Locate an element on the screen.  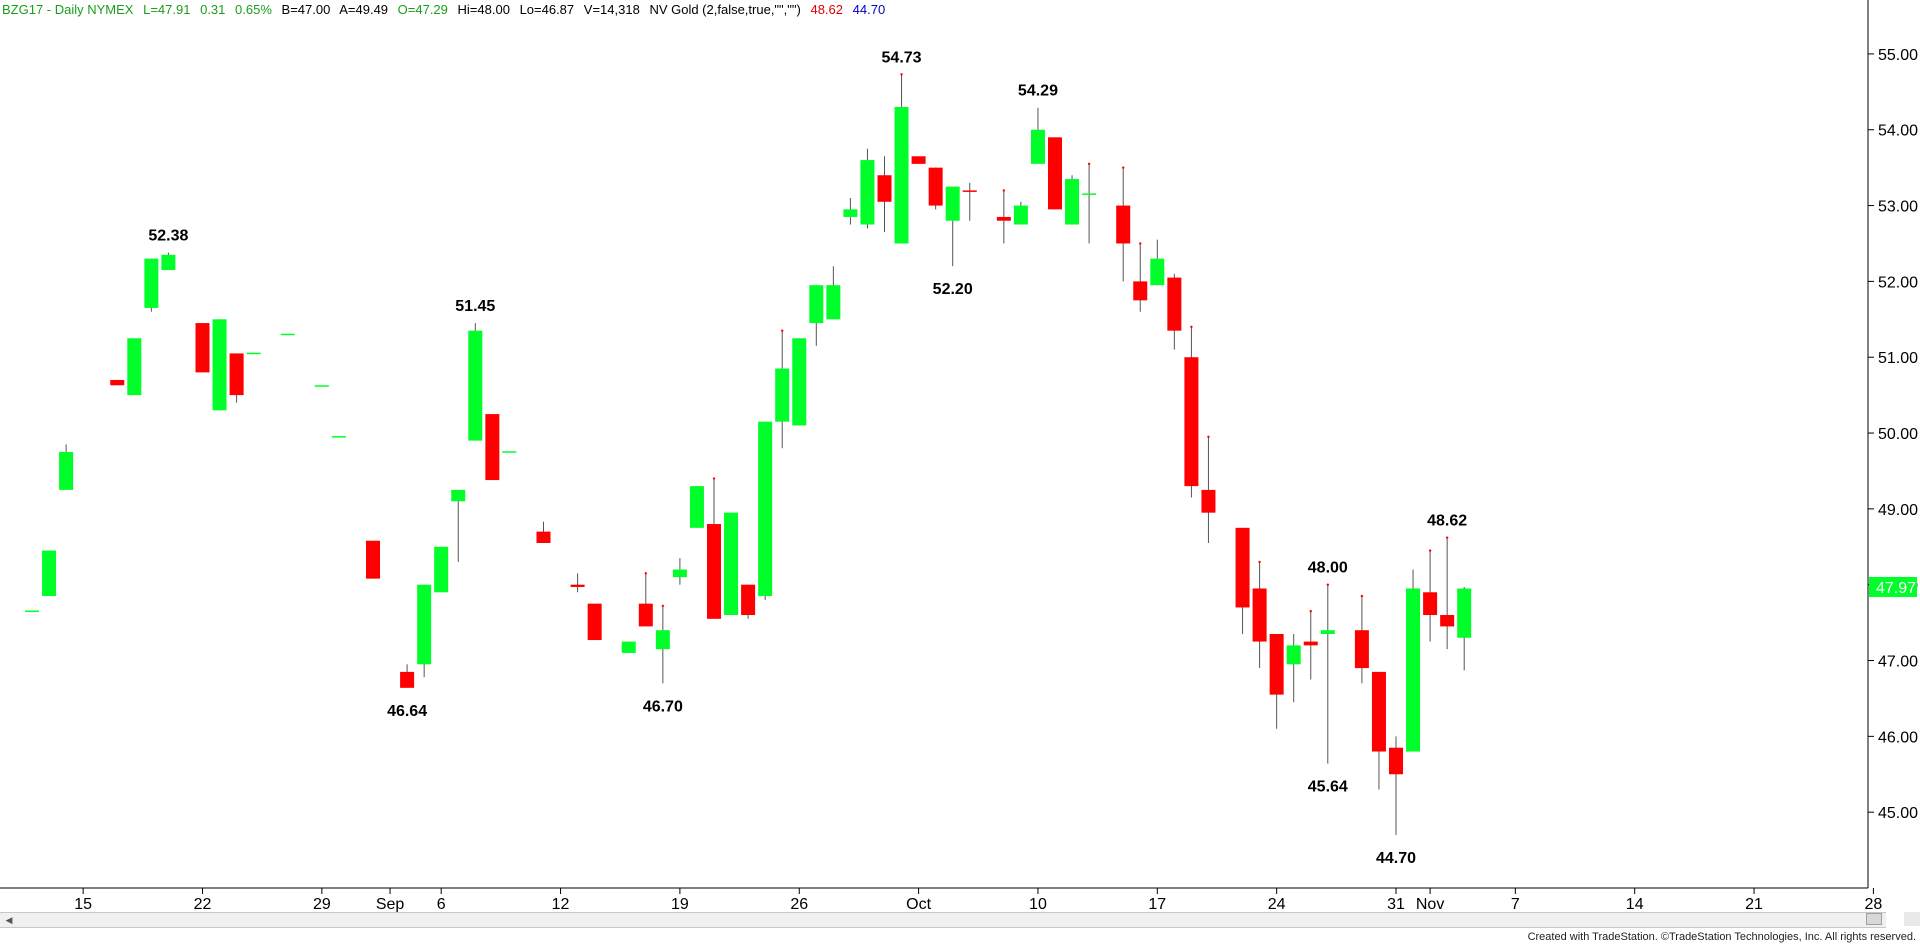
header-indicator-value-2: 44.70 is located at coordinates (869, 9).